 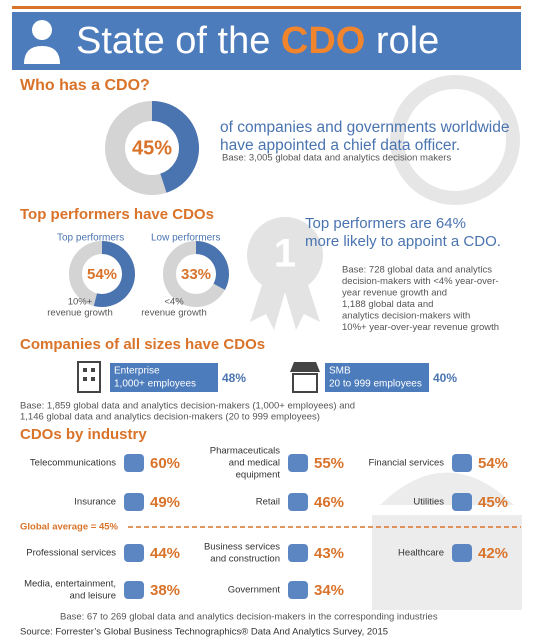 What do you see at coordinates (375, 384) in the screenshot?
I see `size-detail: 20 to 999 employees` at bounding box center [375, 384].